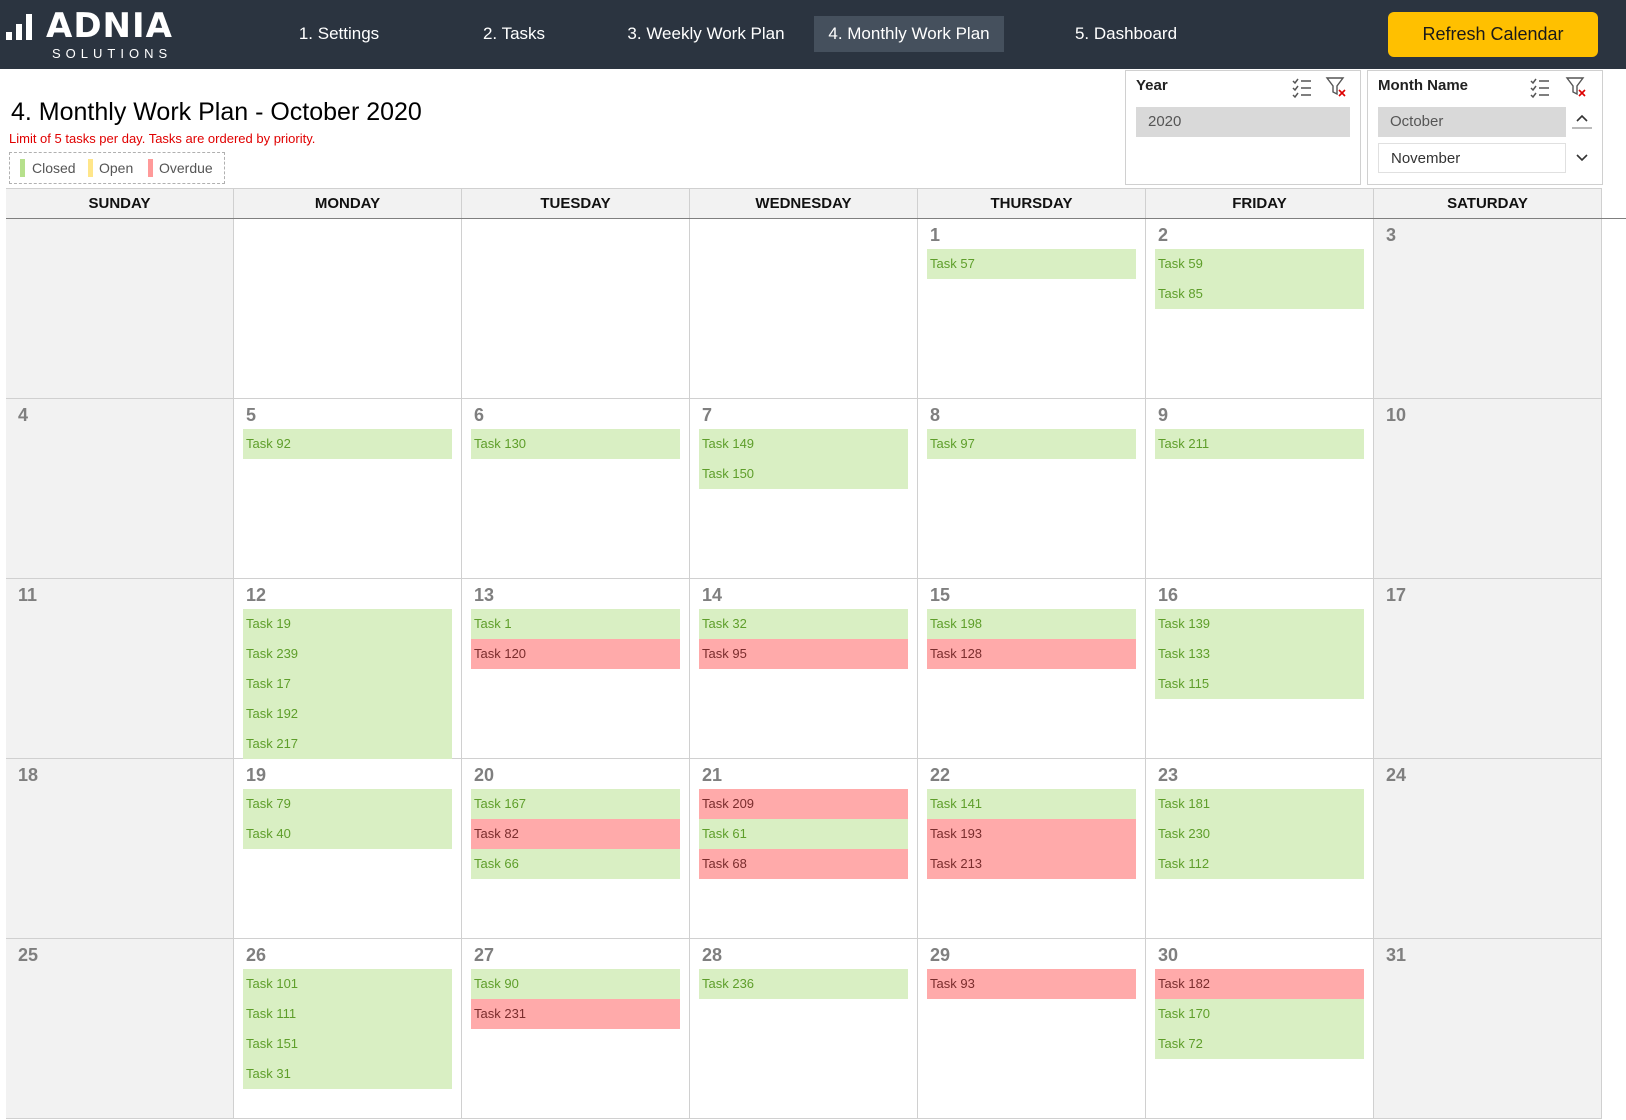 Image resolution: width=1626 pixels, height=1120 pixels. Describe the element at coordinates (803, 864) in the screenshot. I see `task-item-overdue: Task 68` at that location.